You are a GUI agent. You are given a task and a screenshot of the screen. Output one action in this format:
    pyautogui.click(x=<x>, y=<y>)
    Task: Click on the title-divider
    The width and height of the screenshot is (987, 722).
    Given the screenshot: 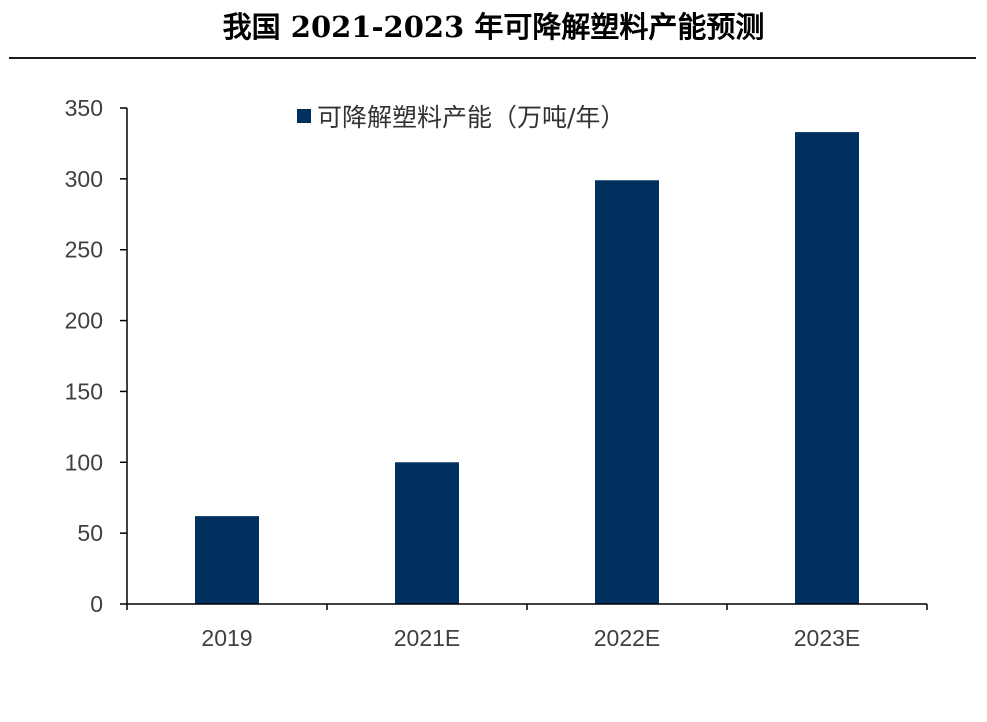 What is the action you would take?
    pyautogui.click(x=492, y=58)
    